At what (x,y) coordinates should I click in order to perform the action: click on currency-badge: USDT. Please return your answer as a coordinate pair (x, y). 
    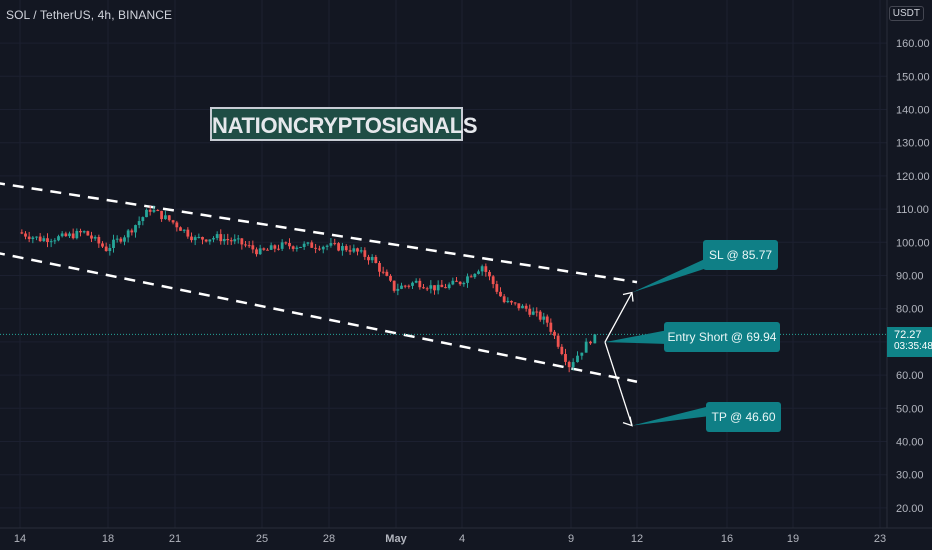
    Looking at the image, I should click on (906, 13).